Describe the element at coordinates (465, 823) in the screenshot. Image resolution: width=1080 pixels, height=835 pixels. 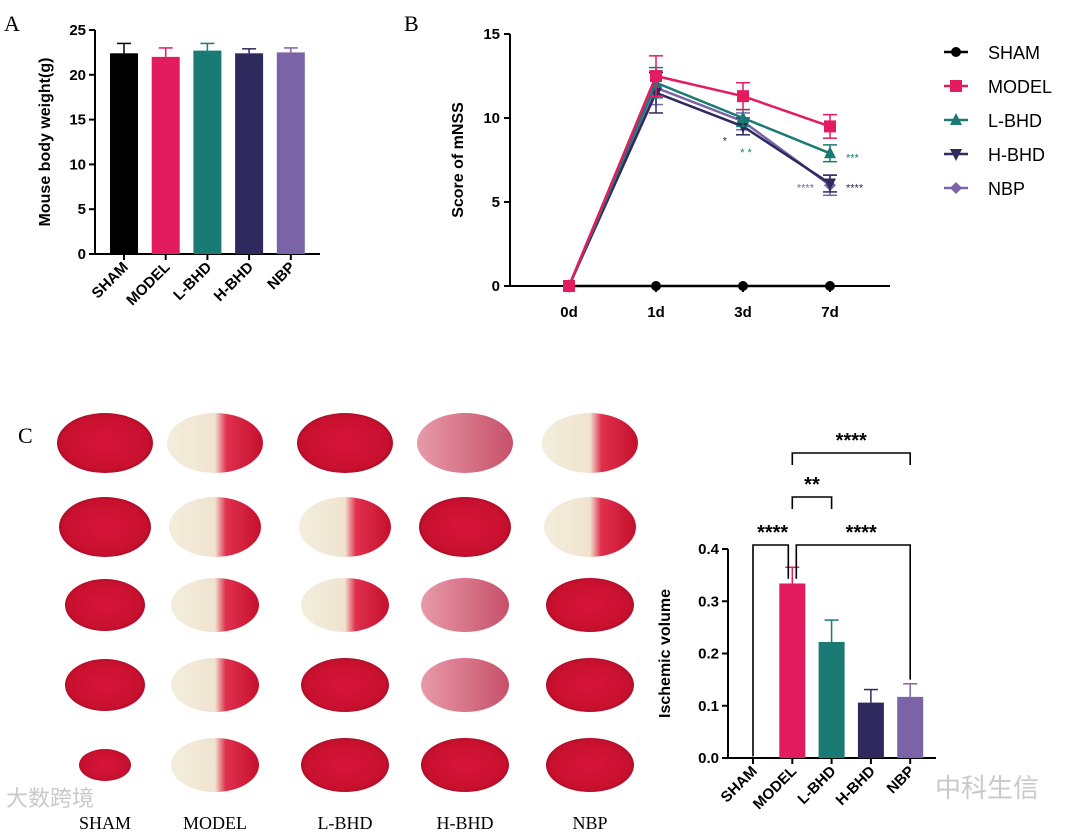
I see `brain-column-label: H-BHD` at that location.